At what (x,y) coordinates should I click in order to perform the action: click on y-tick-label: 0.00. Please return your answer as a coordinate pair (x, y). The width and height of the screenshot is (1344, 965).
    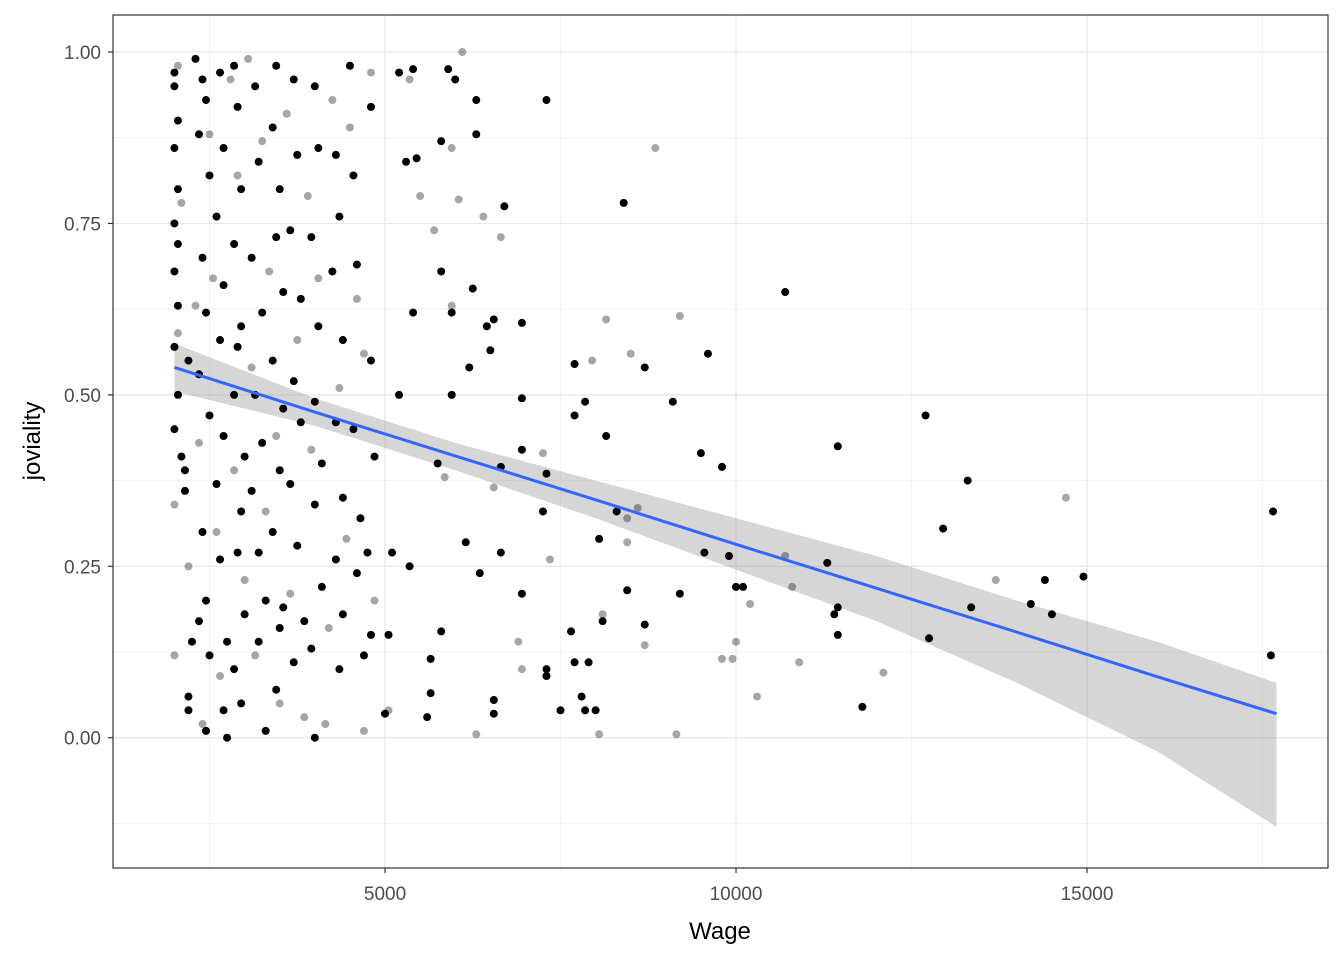
    Looking at the image, I should click on (82, 739).